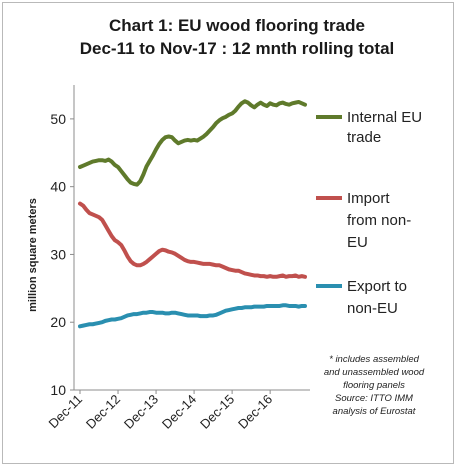  Describe the element at coordinates (368, 198) in the screenshot. I see `legend-label-import-line-1: Import` at that location.